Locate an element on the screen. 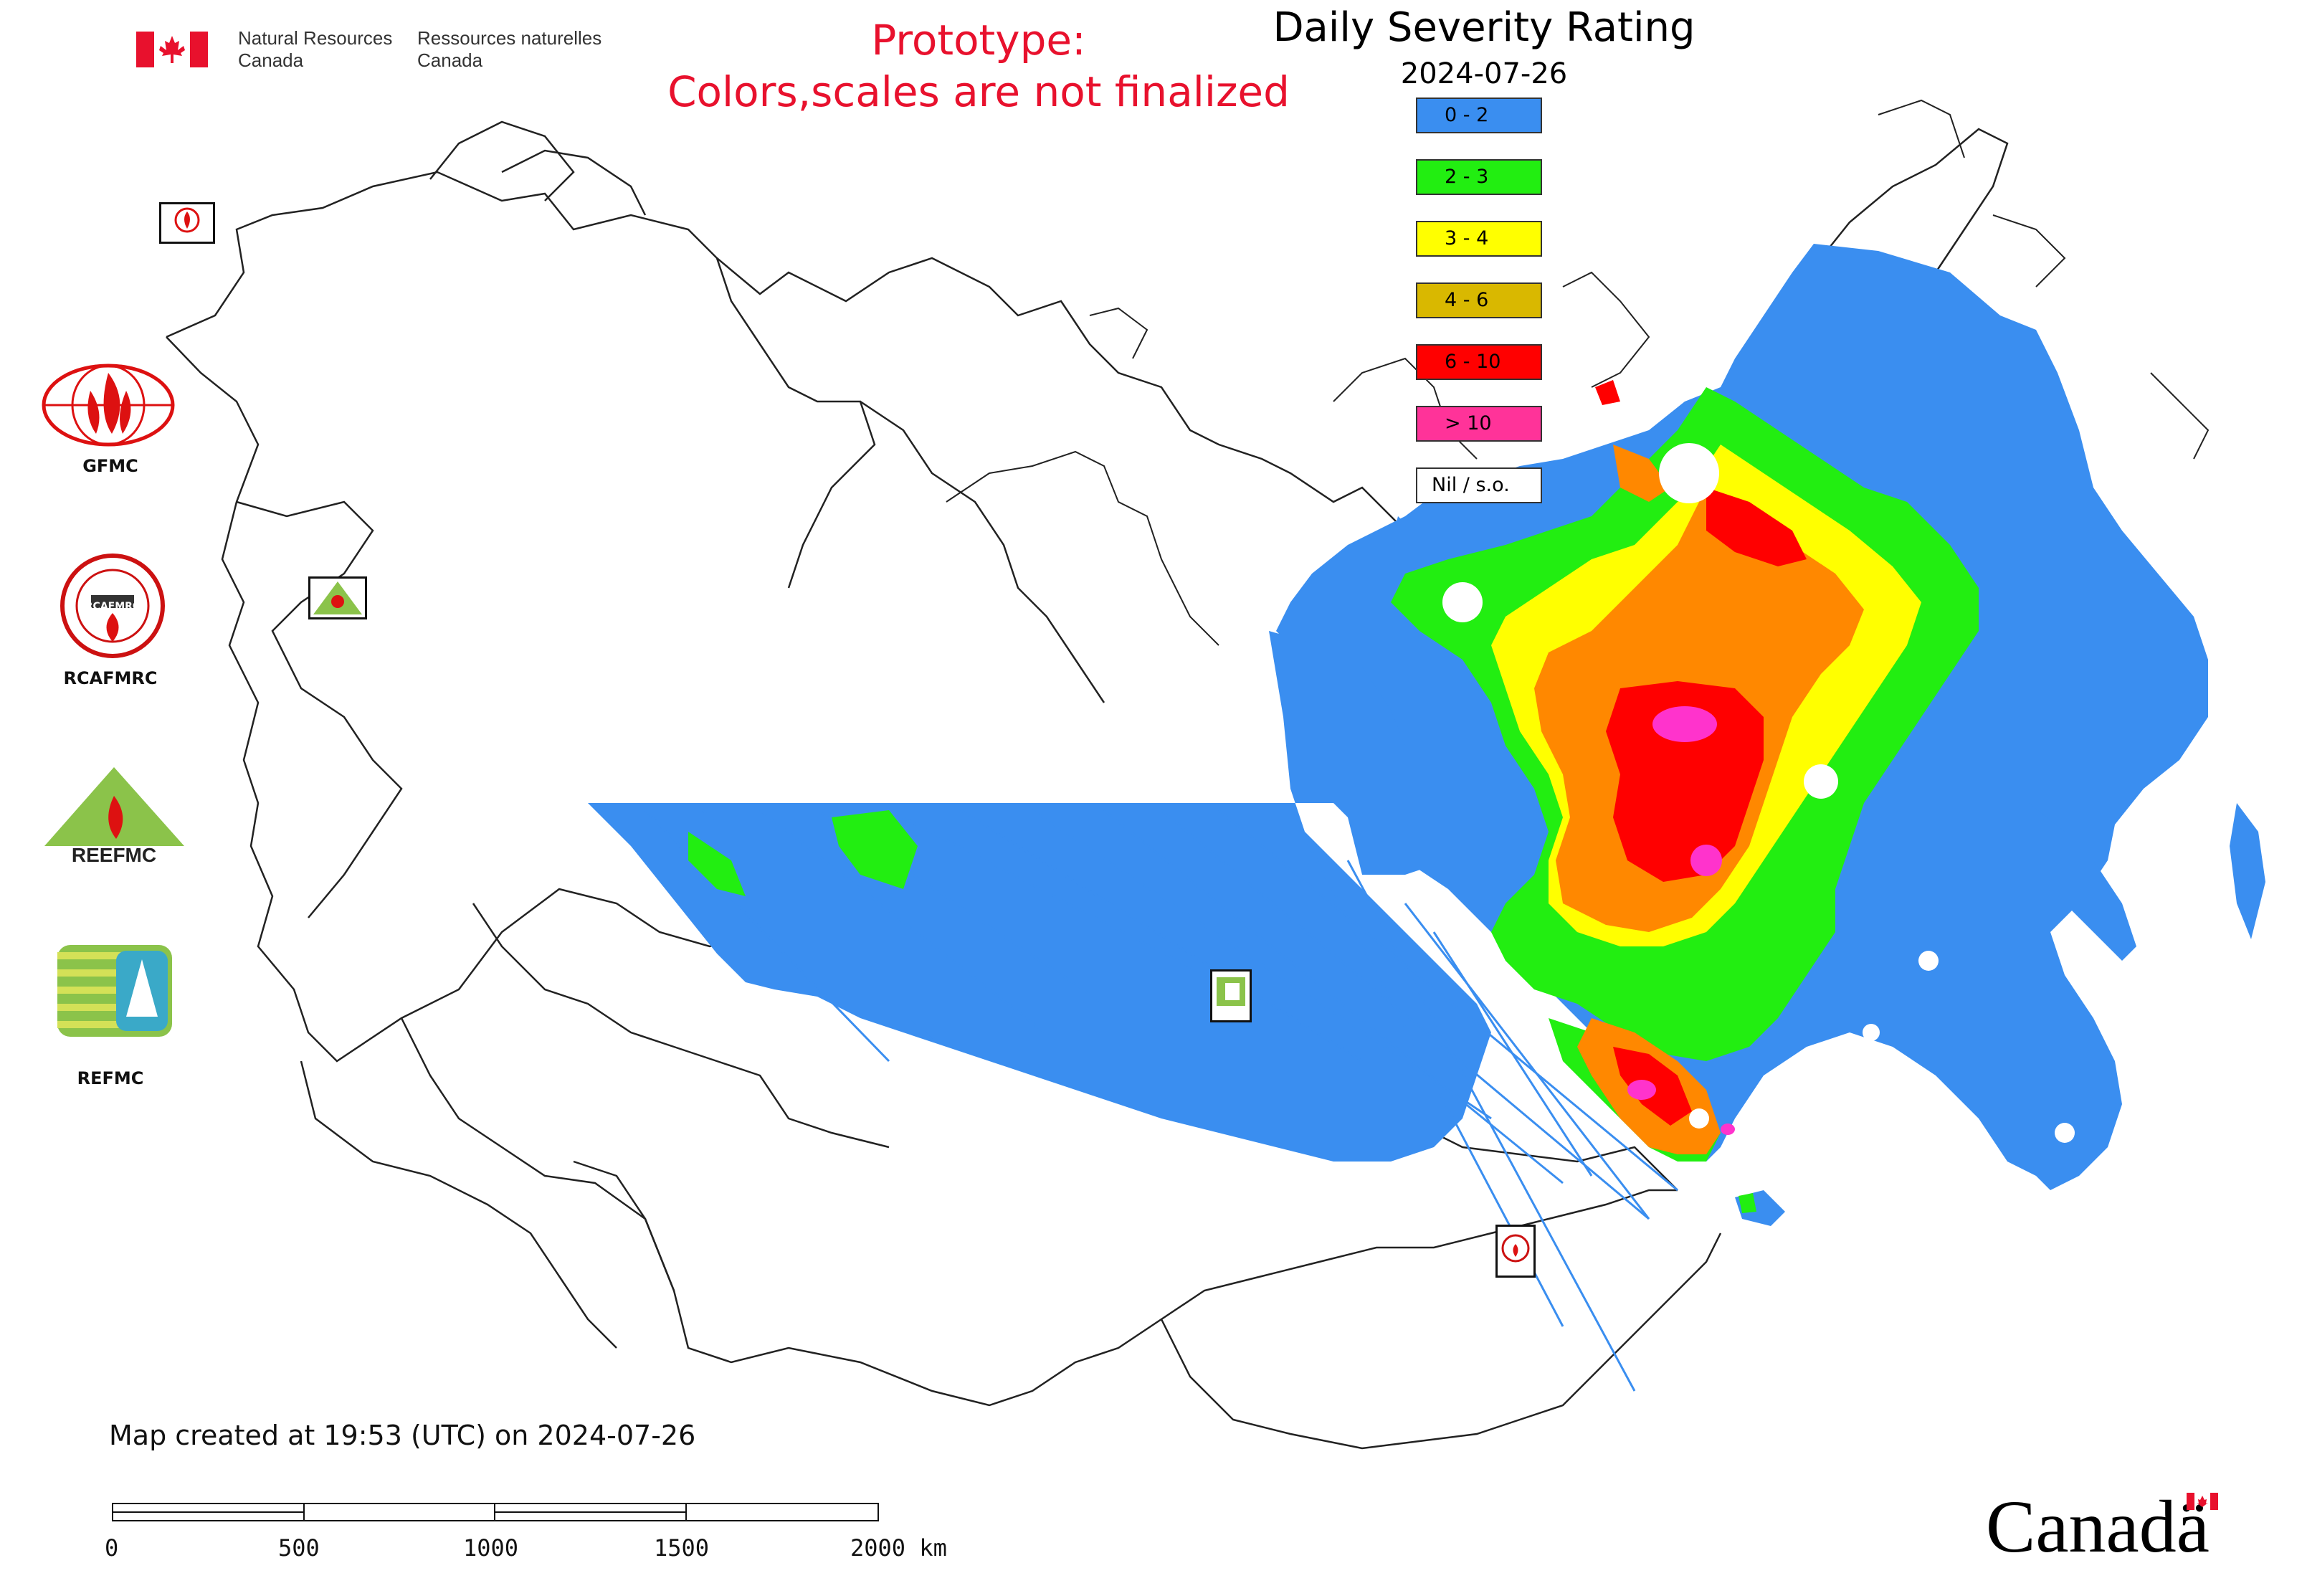  scale-label-1000: 1000 is located at coordinates (491, 1548).